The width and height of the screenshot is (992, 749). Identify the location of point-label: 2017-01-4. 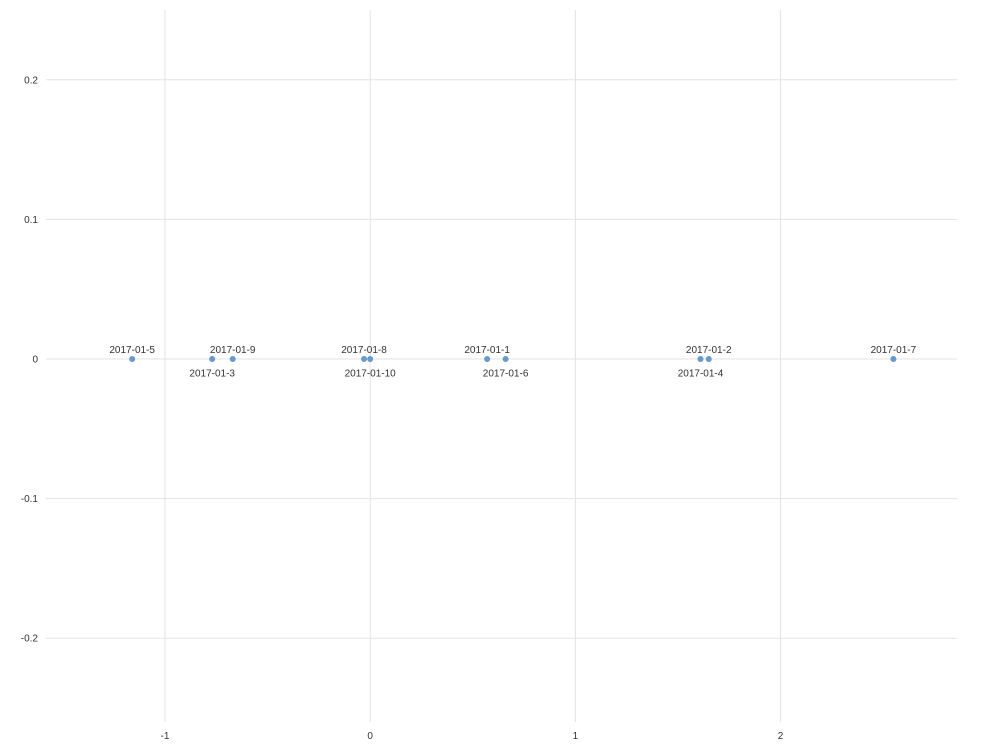
(701, 374).